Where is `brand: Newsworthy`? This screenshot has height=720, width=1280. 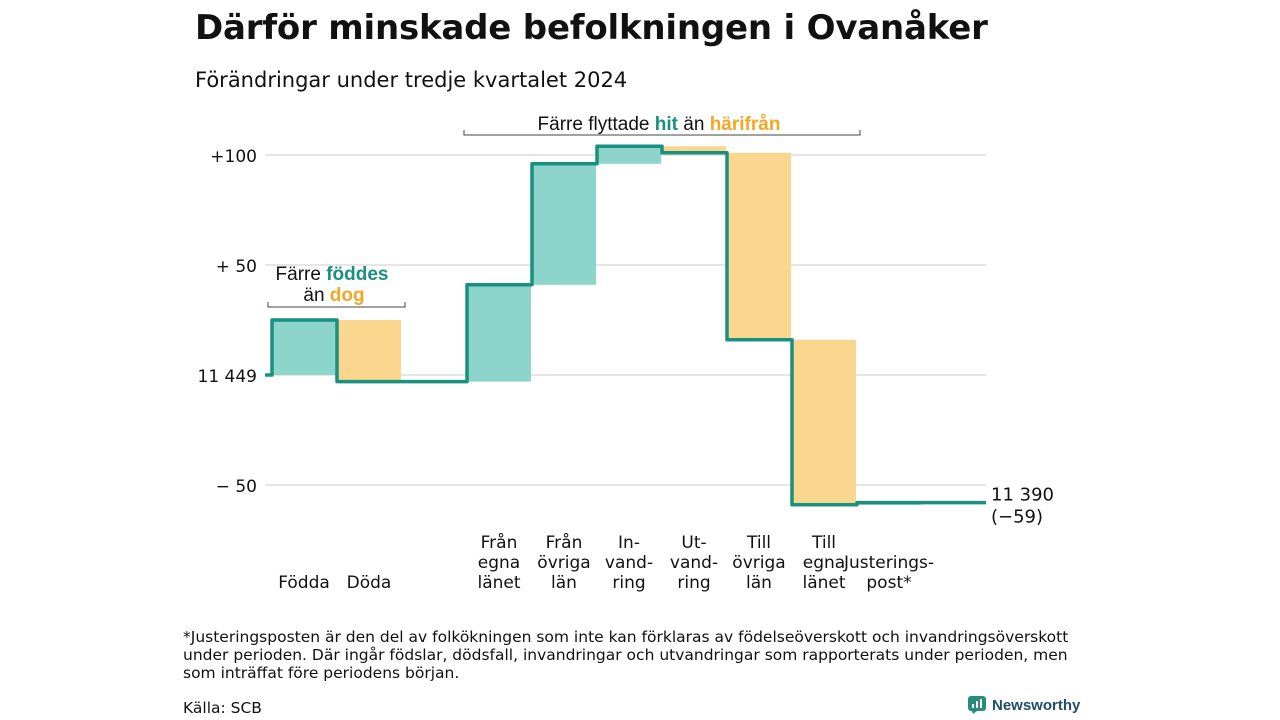 brand: Newsworthy is located at coordinates (1024, 705).